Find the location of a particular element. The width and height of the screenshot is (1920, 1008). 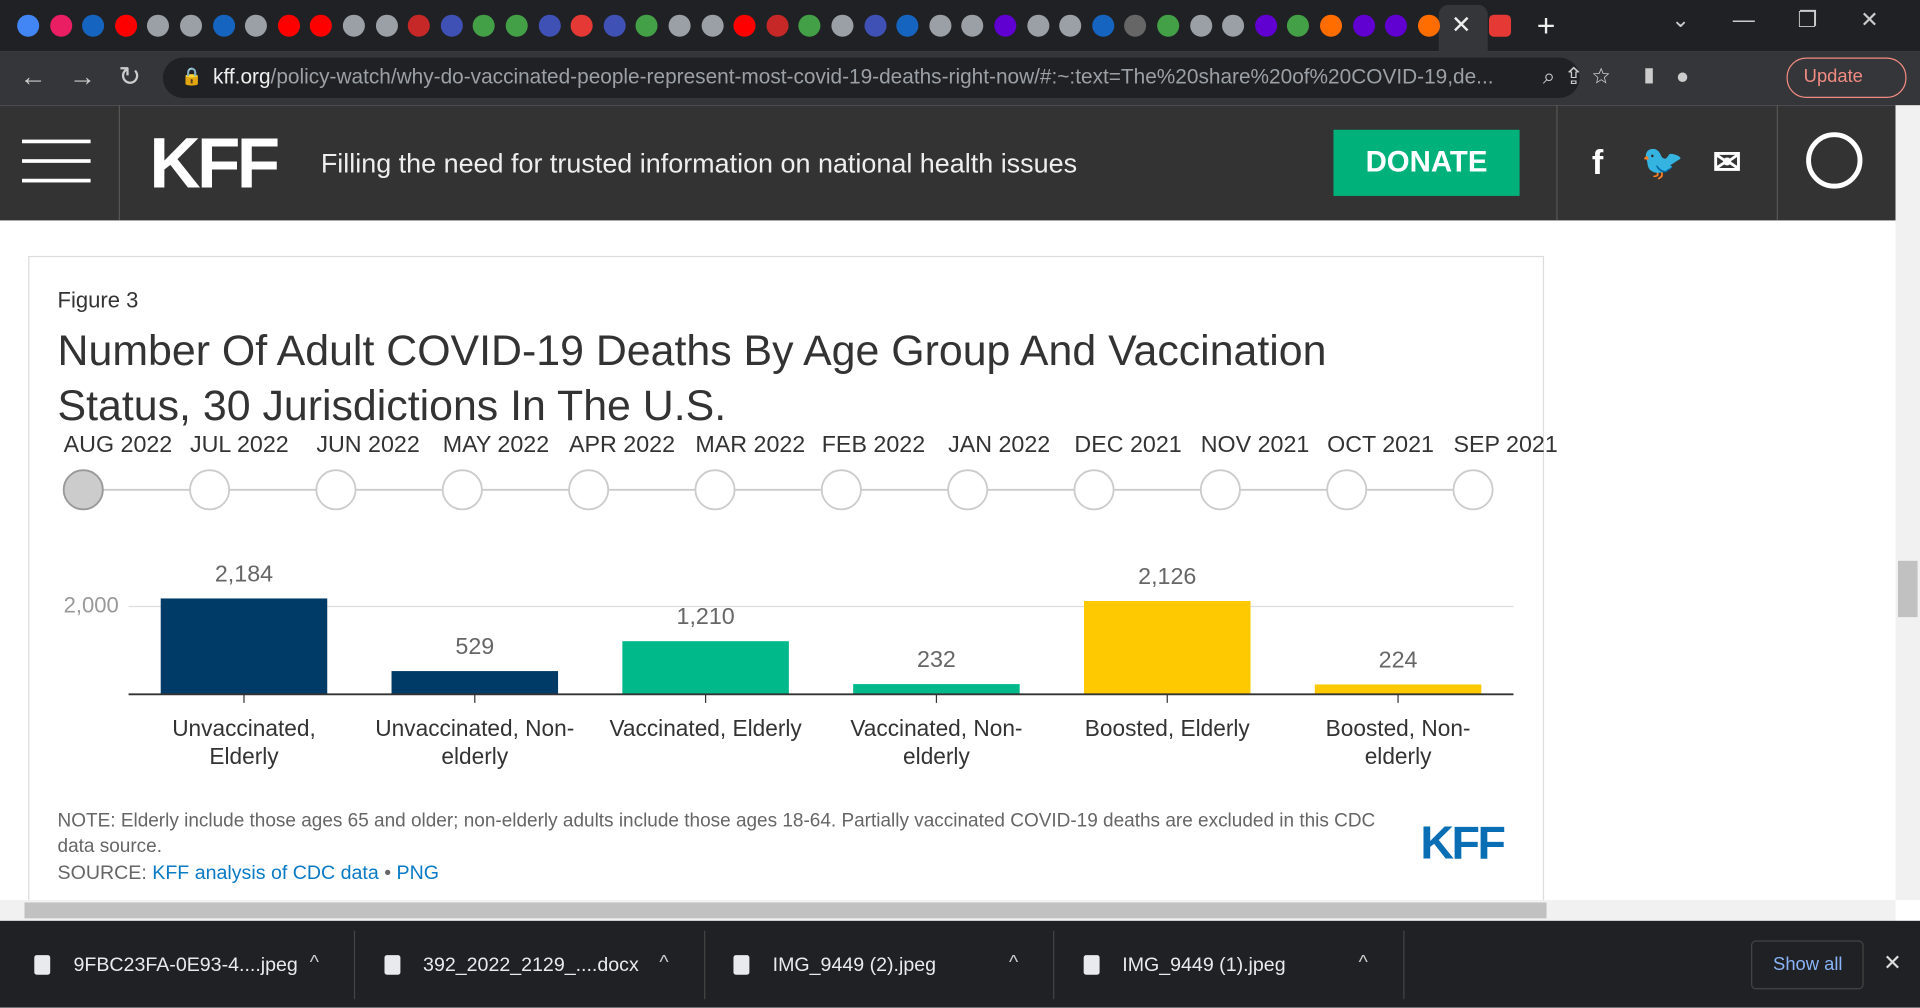

timeline-label: APR 2022 is located at coordinates (622, 444).